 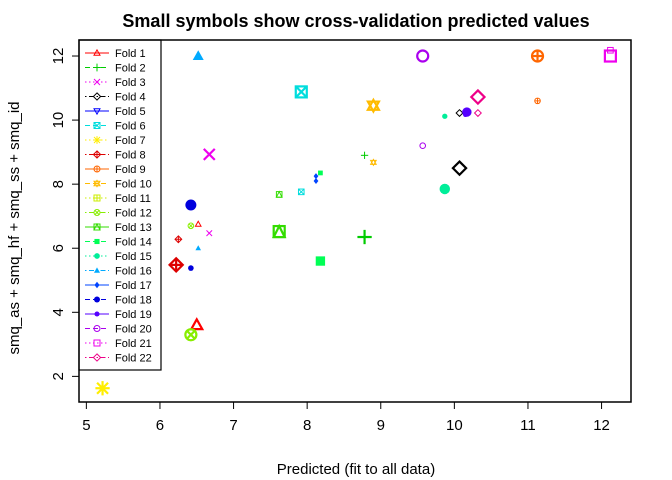 What do you see at coordinates (115, 170) in the screenshot?
I see `legend-entry: Fold 9` at bounding box center [115, 170].